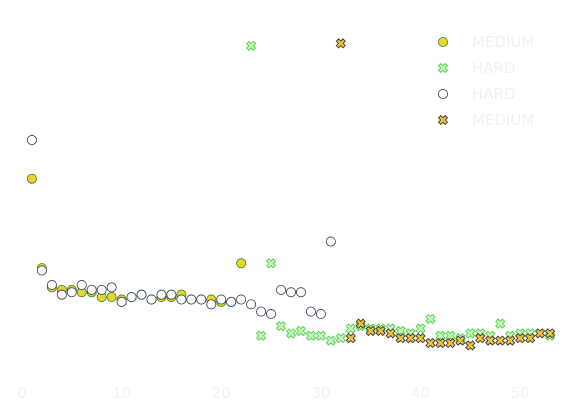 The image size is (575, 420). I want to click on x-tick-label: 0, so click(22, 393).